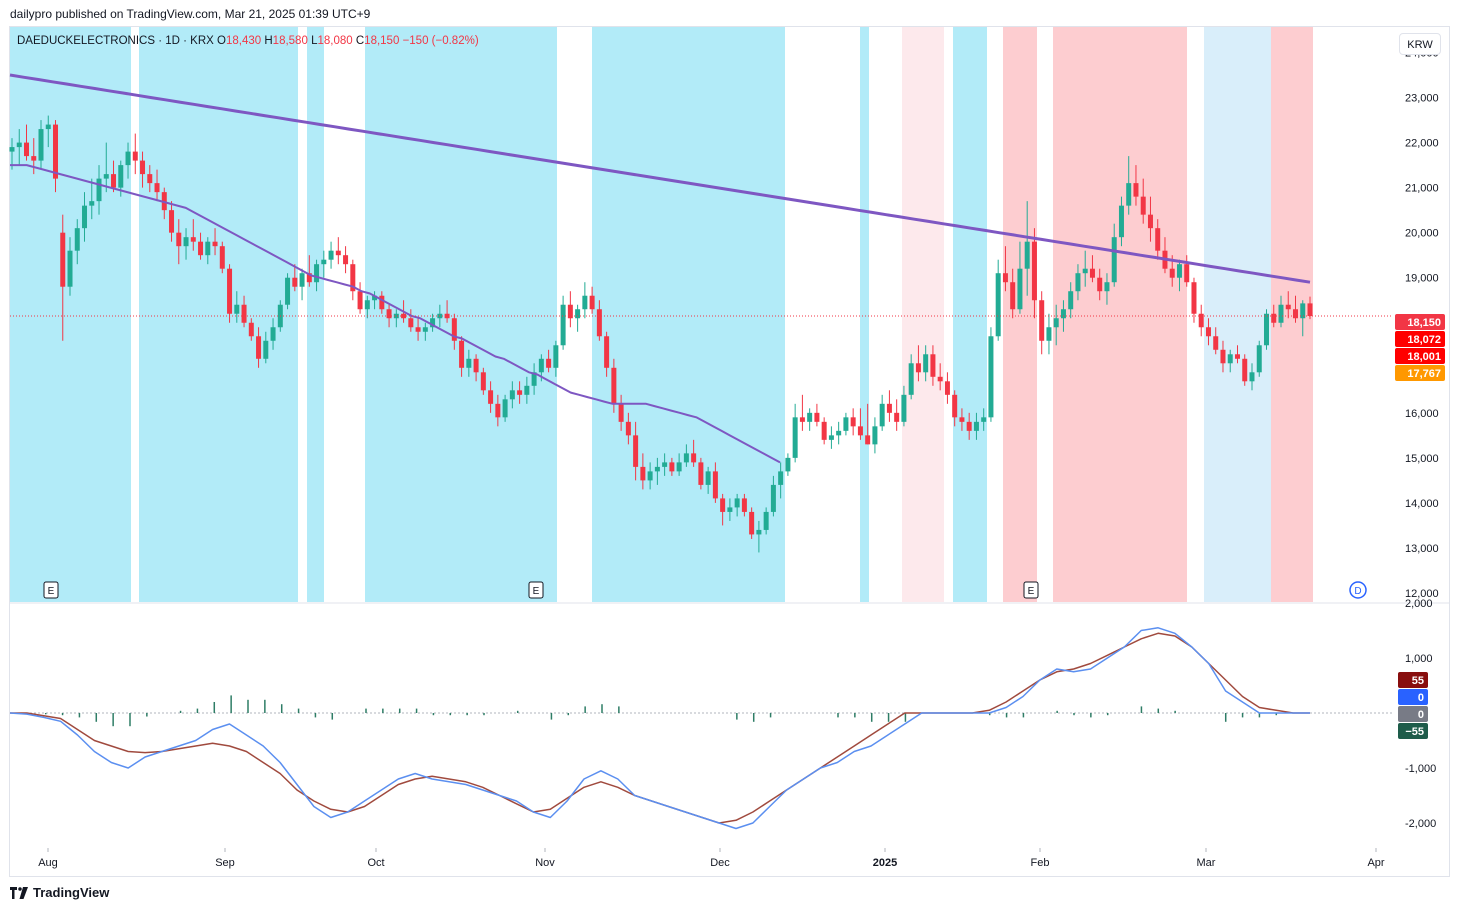  I want to click on earnings-marker-label: E, so click(1031, 591).